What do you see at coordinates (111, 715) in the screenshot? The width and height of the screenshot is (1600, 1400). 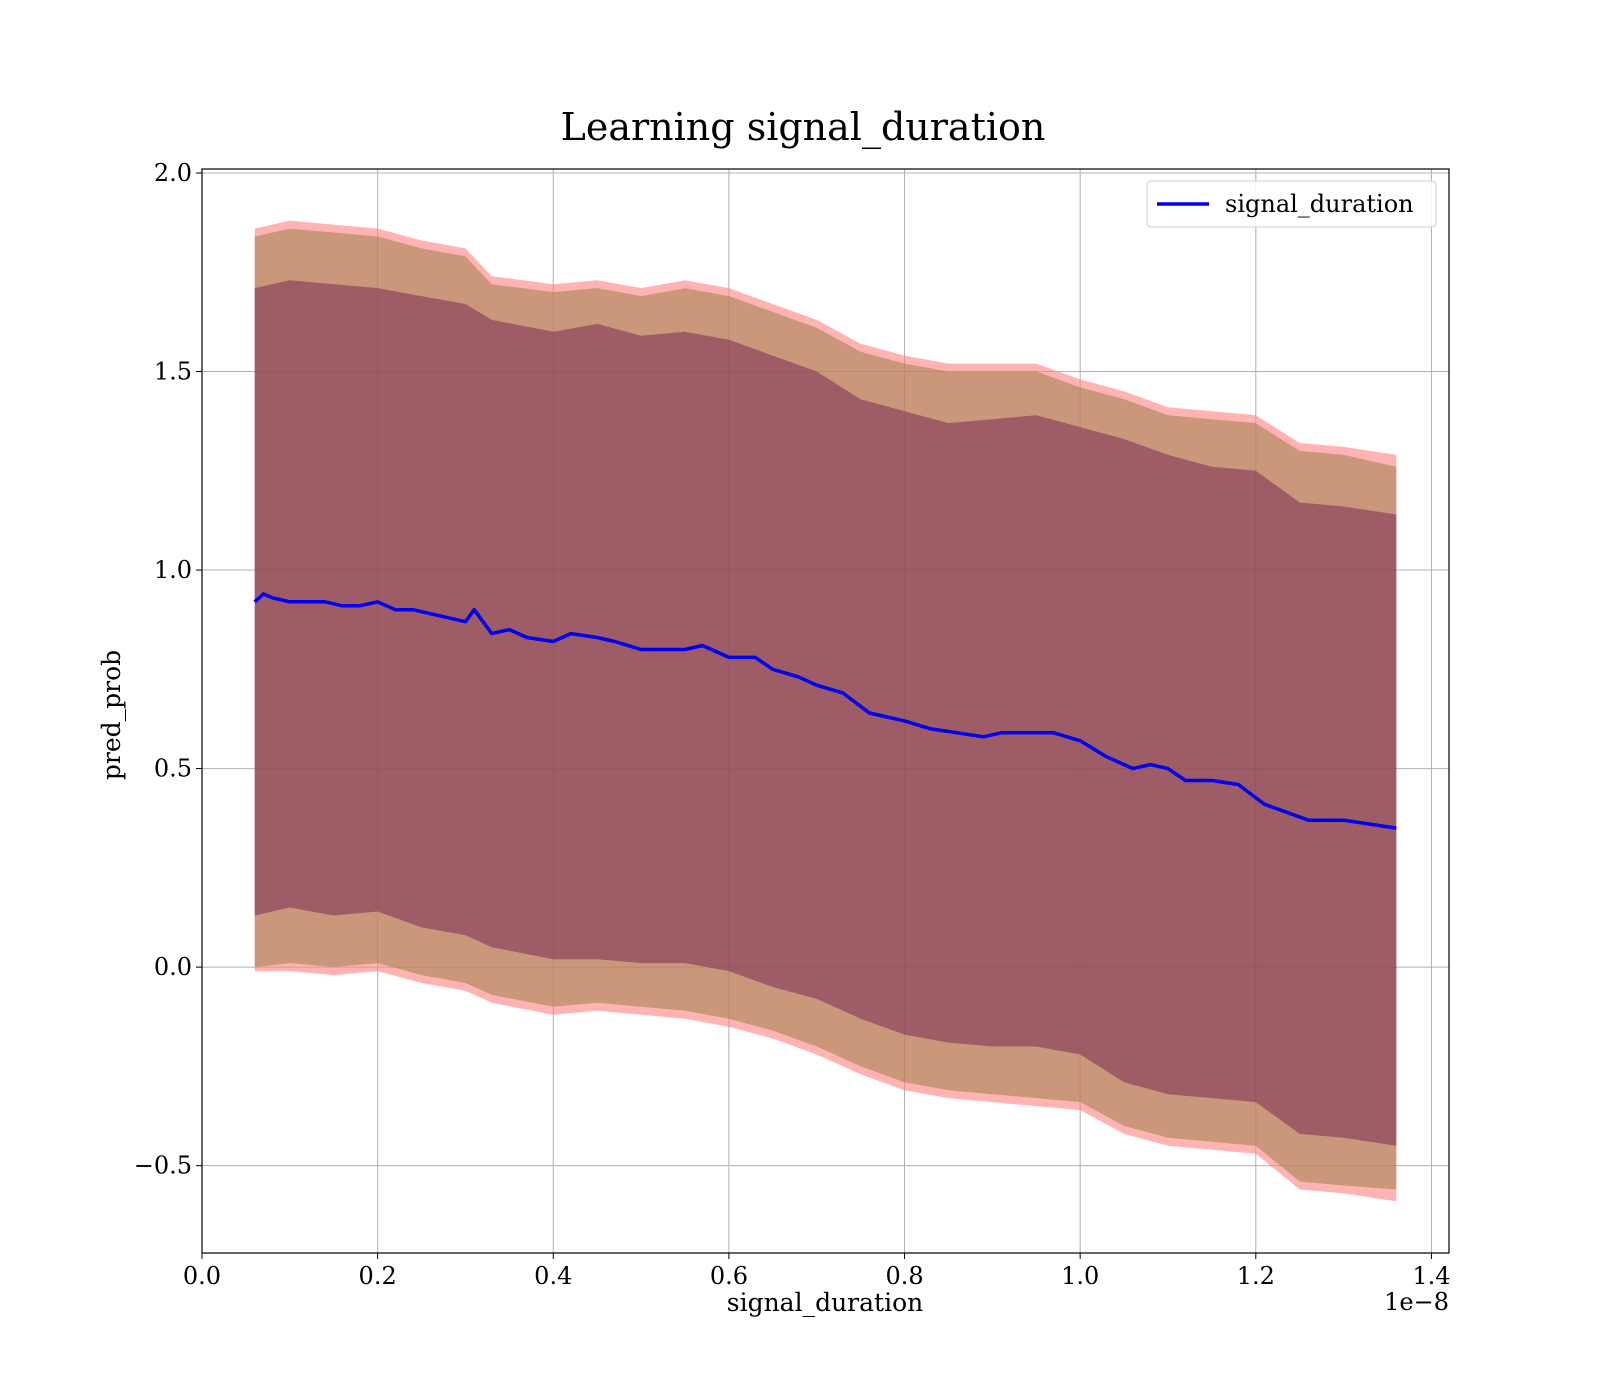 I see `y-axis-label: pred_prob` at bounding box center [111, 715].